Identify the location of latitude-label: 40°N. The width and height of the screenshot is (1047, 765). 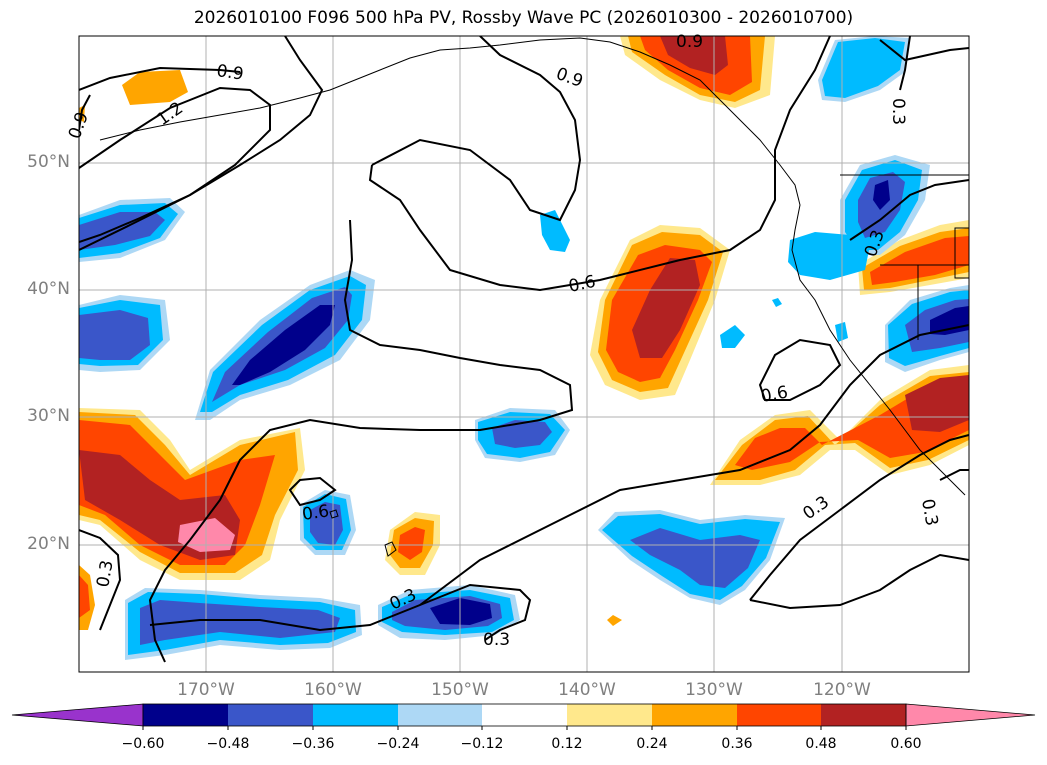
(48, 289).